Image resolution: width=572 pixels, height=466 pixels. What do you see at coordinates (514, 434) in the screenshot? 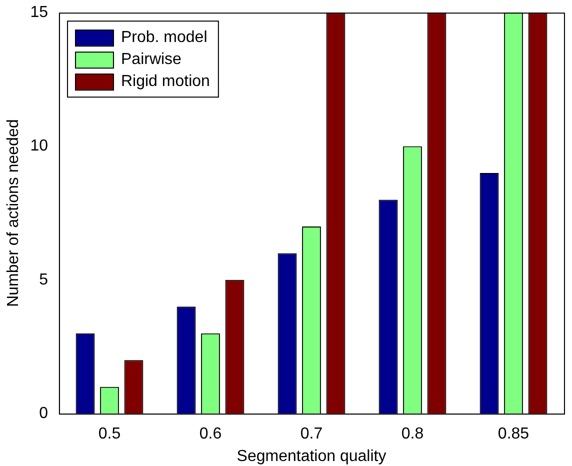
I see `x-tick-label: 0.85` at bounding box center [514, 434].